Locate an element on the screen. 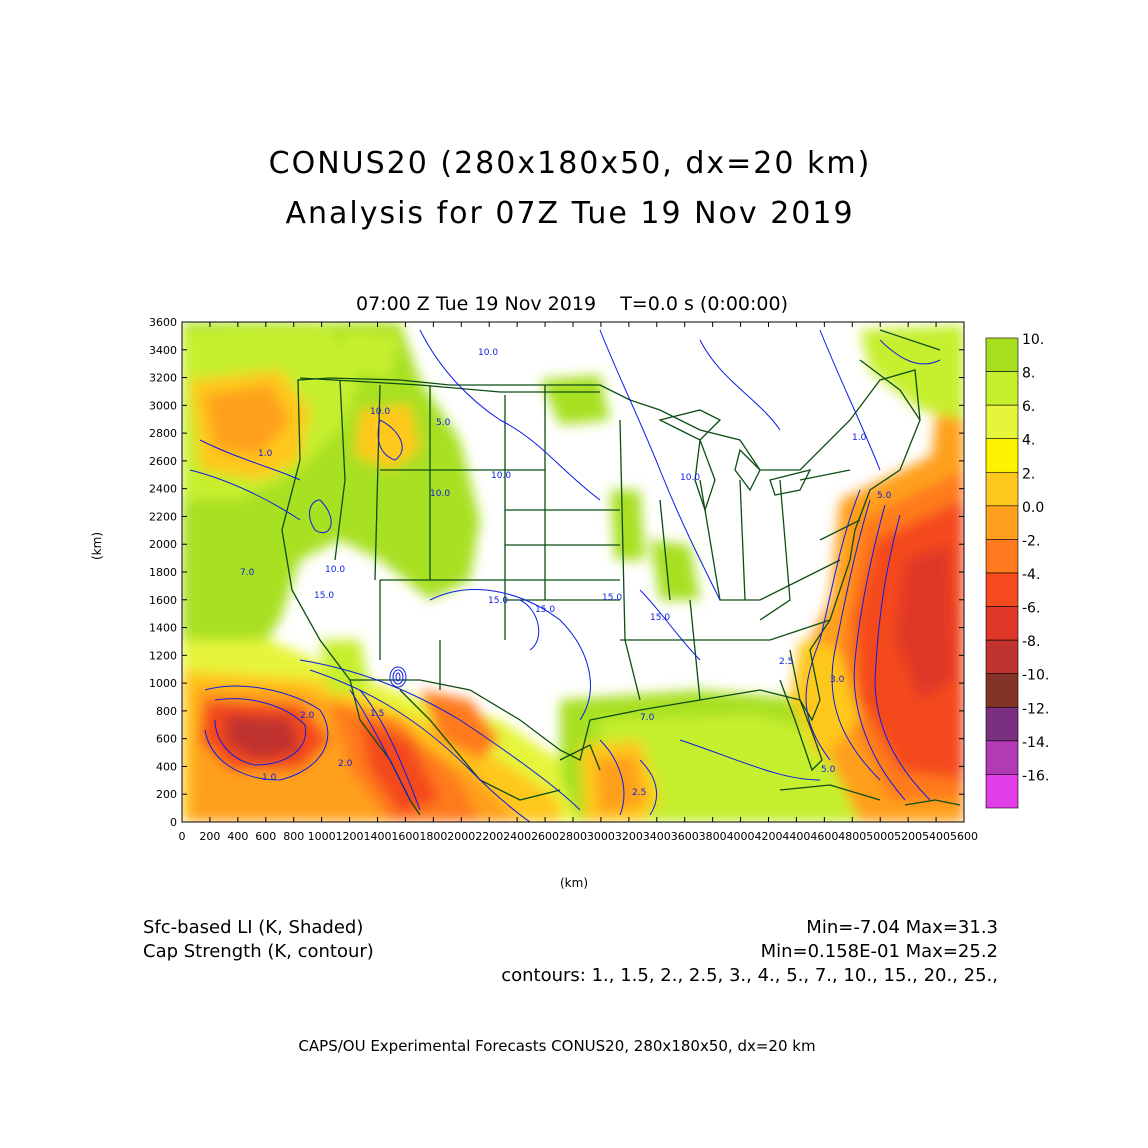 The width and height of the screenshot is (1148, 1148). colorbar-label: -4. is located at coordinates (1031, 575).